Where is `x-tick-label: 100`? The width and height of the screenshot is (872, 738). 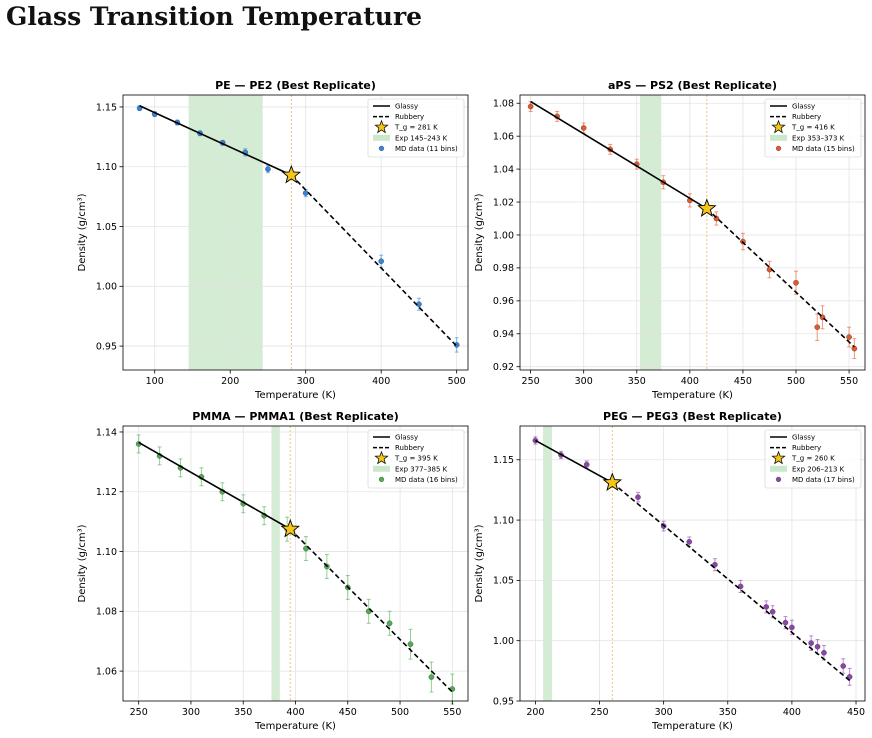
x-tick-label: 100 is located at coordinates (155, 381).